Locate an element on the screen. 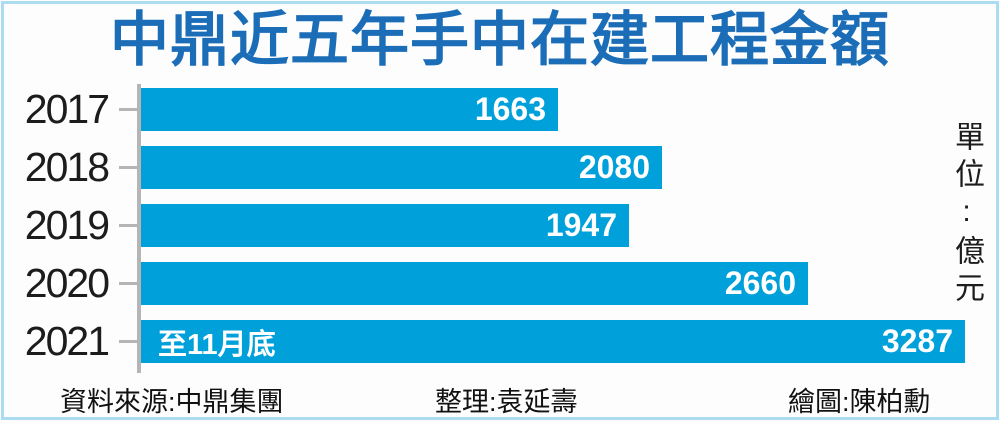 The width and height of the screenshot is (1000, 421). year-label: 2017 is located at coordinates (67, 109).